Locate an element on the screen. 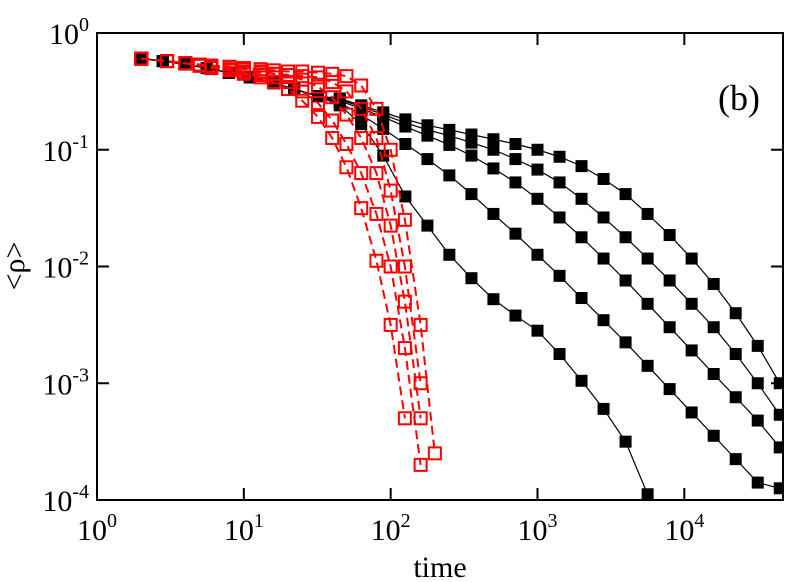 Image resolution: width=789 pixels, height=582 pixels. y-tick-label: 10⁻² is located at coordinates (65, 266).